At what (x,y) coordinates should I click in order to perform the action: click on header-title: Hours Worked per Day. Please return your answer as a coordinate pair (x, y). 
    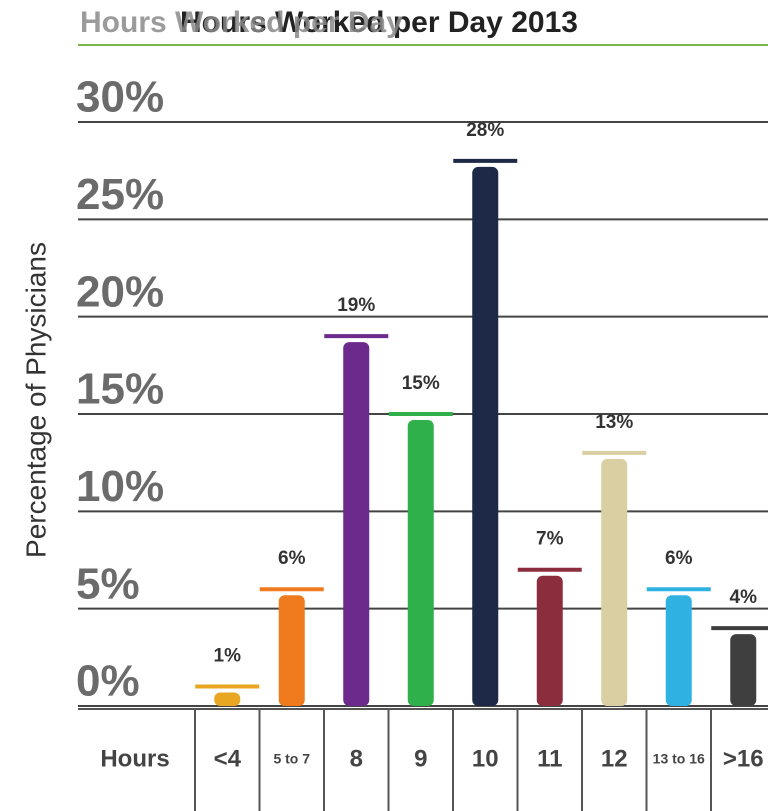
    Looking at the image, I should click on (241, 22).